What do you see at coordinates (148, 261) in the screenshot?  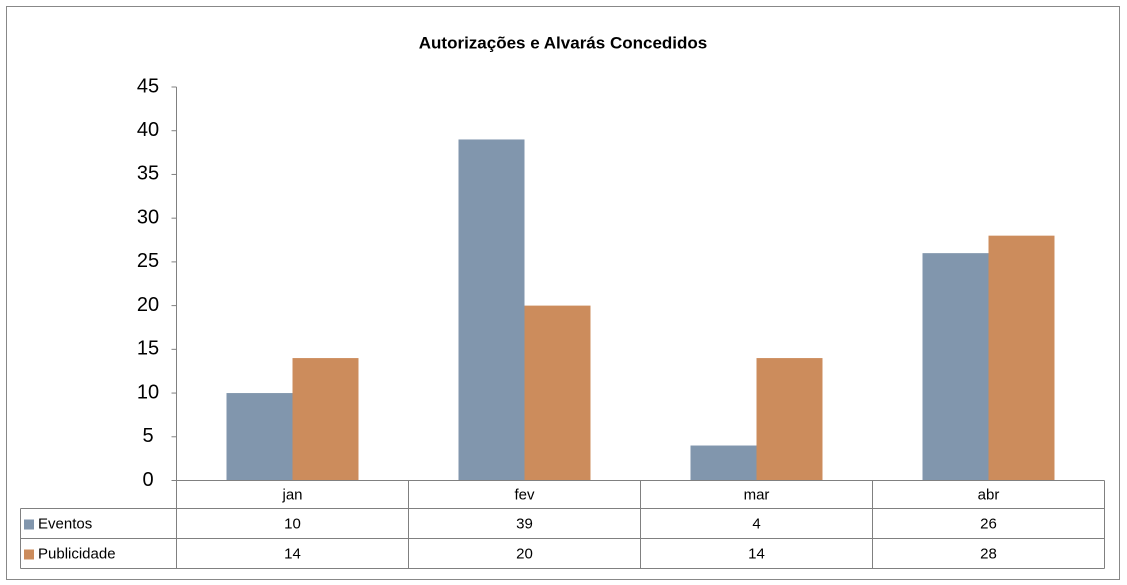 I see `y-tick-label: 25` at bounding box center [148, 261].